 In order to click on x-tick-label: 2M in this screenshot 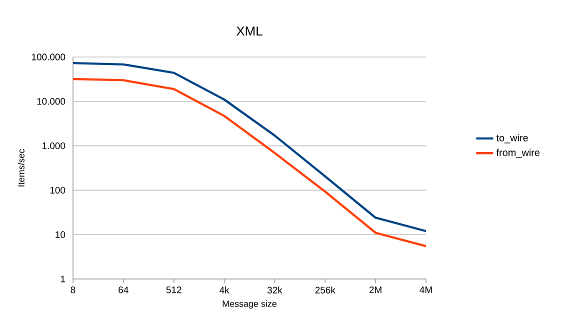, I will do `click(375, 290)`.